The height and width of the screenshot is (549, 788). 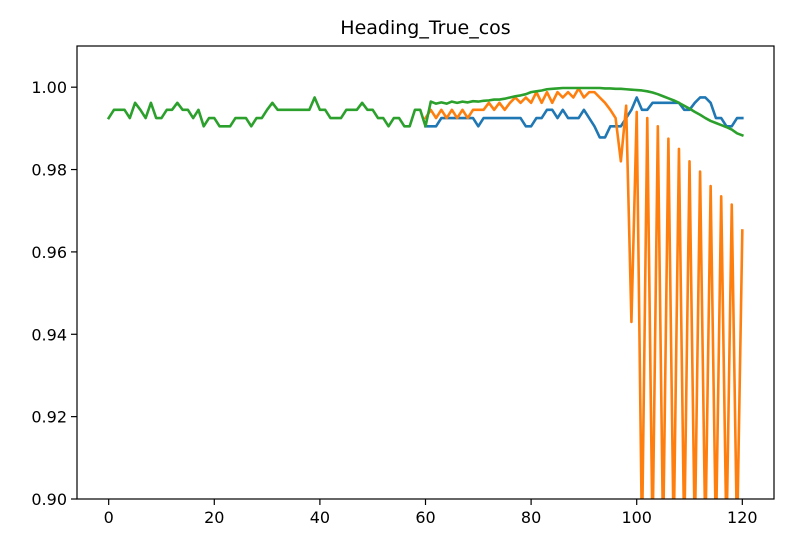 What do you see at coordinates (49, 334) in the screenshot?
I see `y-tick-label: 0.94` at bounding box center [49, 334].